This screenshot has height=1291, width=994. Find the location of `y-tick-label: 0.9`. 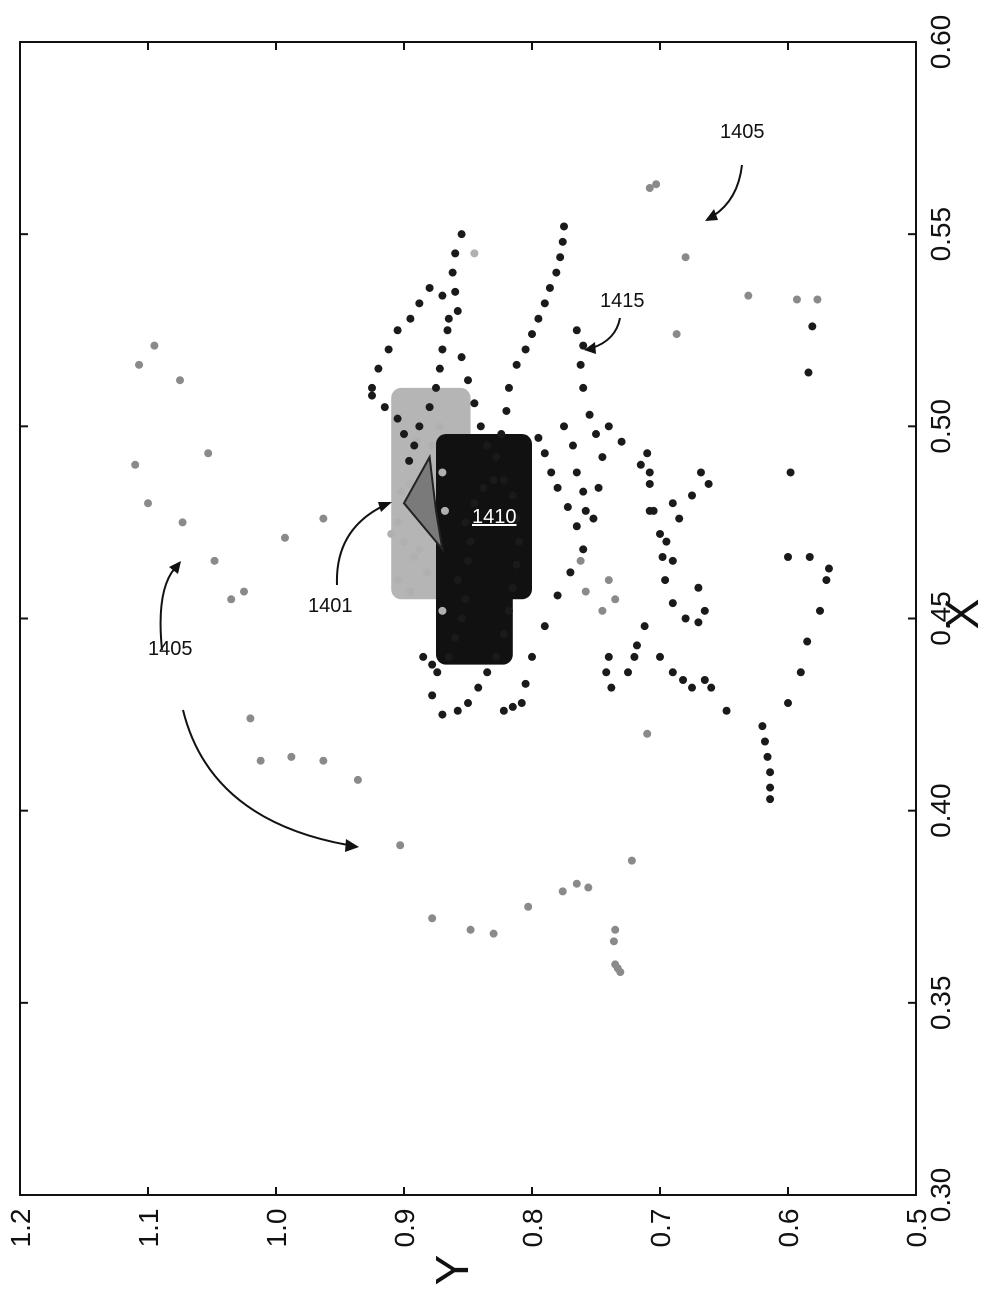

y-tick-label: 0.9 is located at coordinates (404, 1228).